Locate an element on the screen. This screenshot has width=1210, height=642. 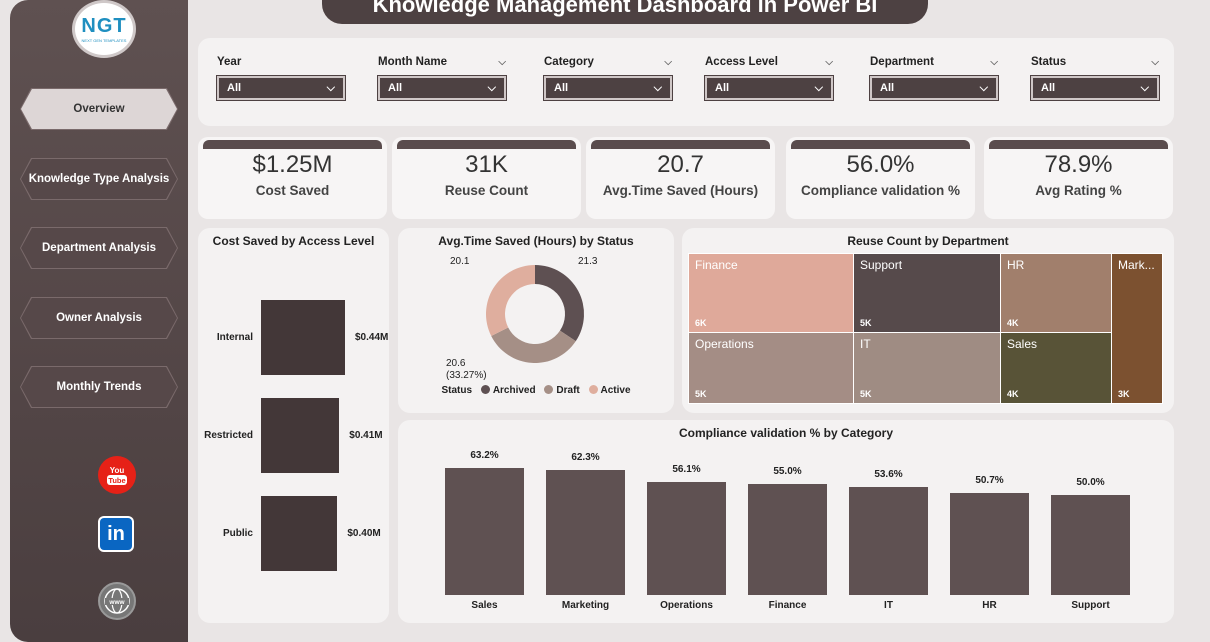
data-label: 55.0% is located at coordinates (787, 472).